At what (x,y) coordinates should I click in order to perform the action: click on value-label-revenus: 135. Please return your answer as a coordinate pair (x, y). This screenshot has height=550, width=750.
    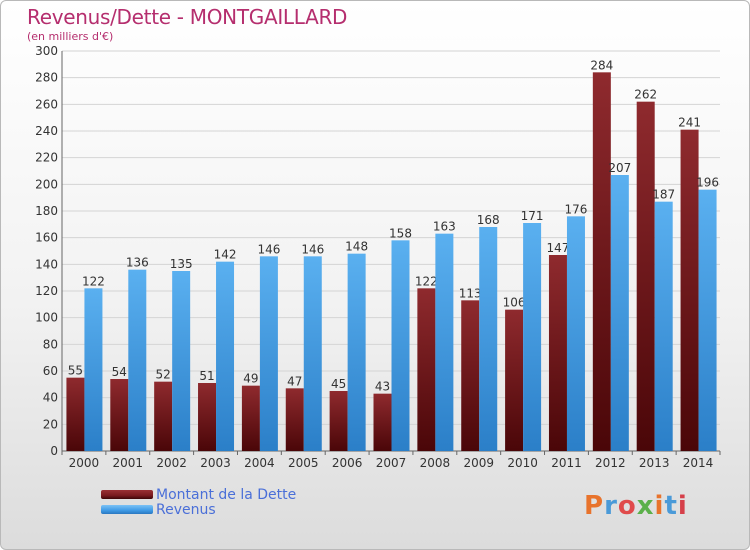
    Looking at the image, I should click on (181, 264).